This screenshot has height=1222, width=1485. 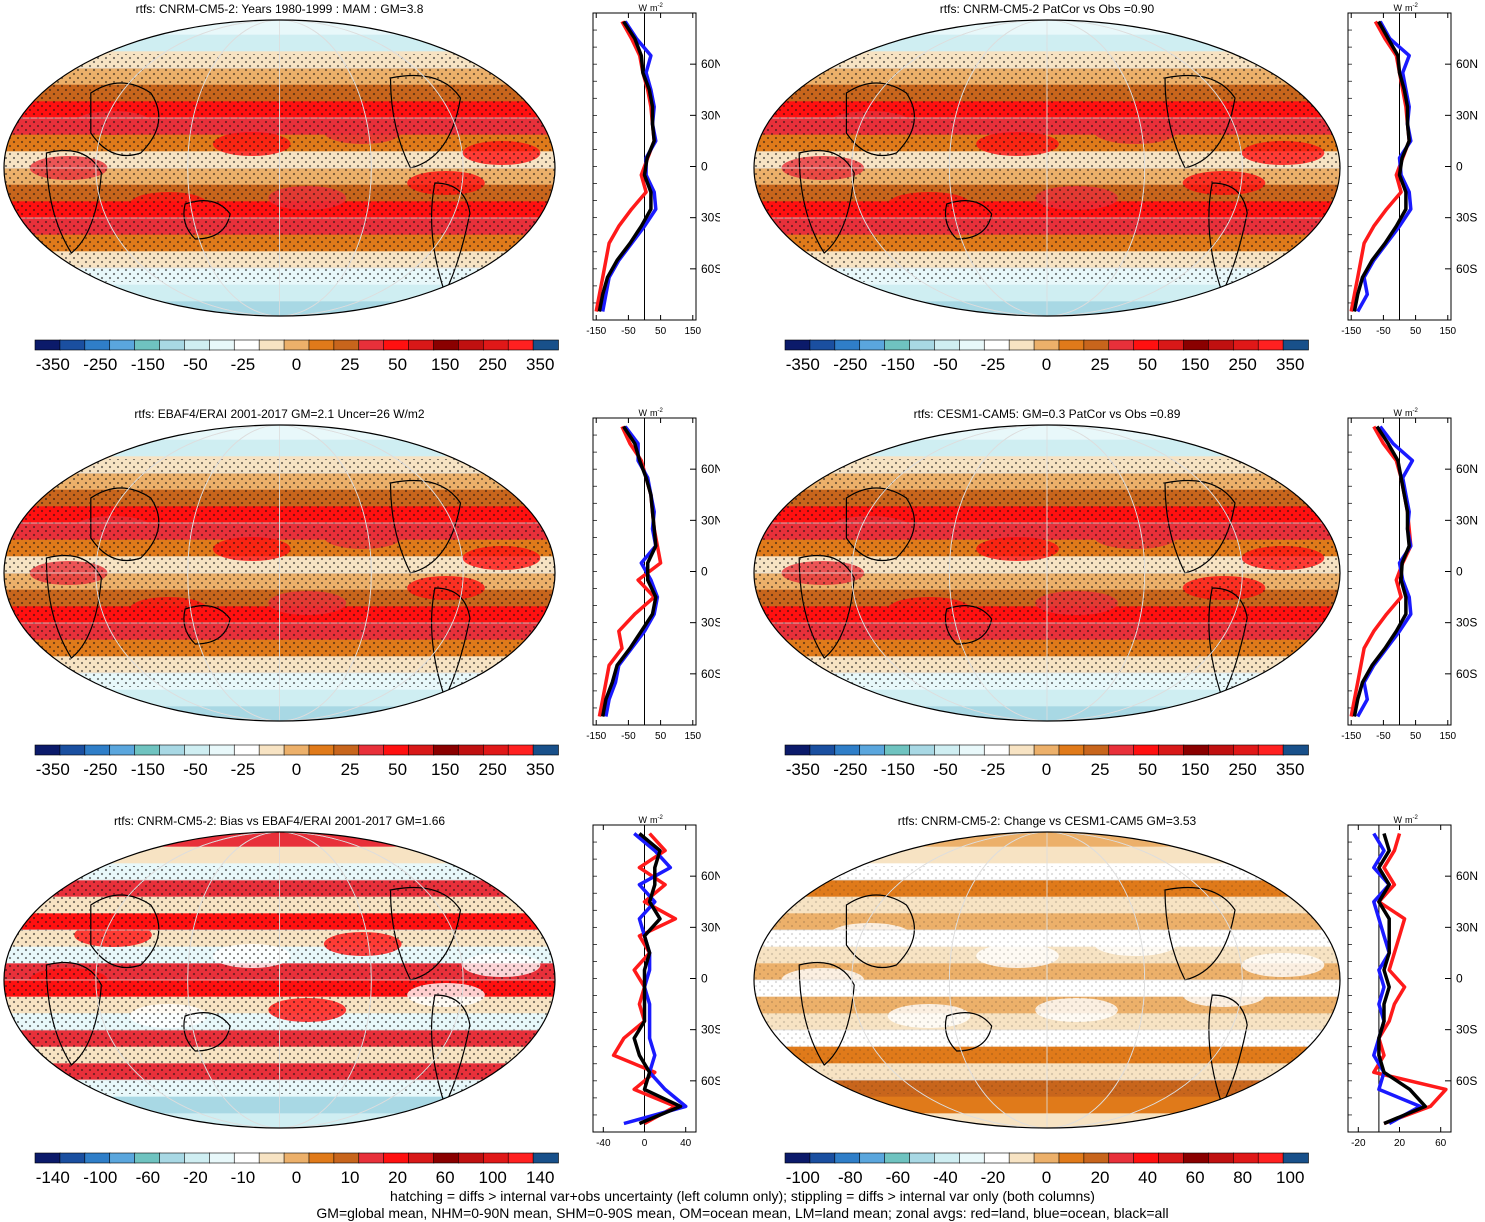 What do you see at coordinates (53, 1177) in the screenshot?
I see `colorbar-tick-label: -140` at bounding box center [53, 1177].